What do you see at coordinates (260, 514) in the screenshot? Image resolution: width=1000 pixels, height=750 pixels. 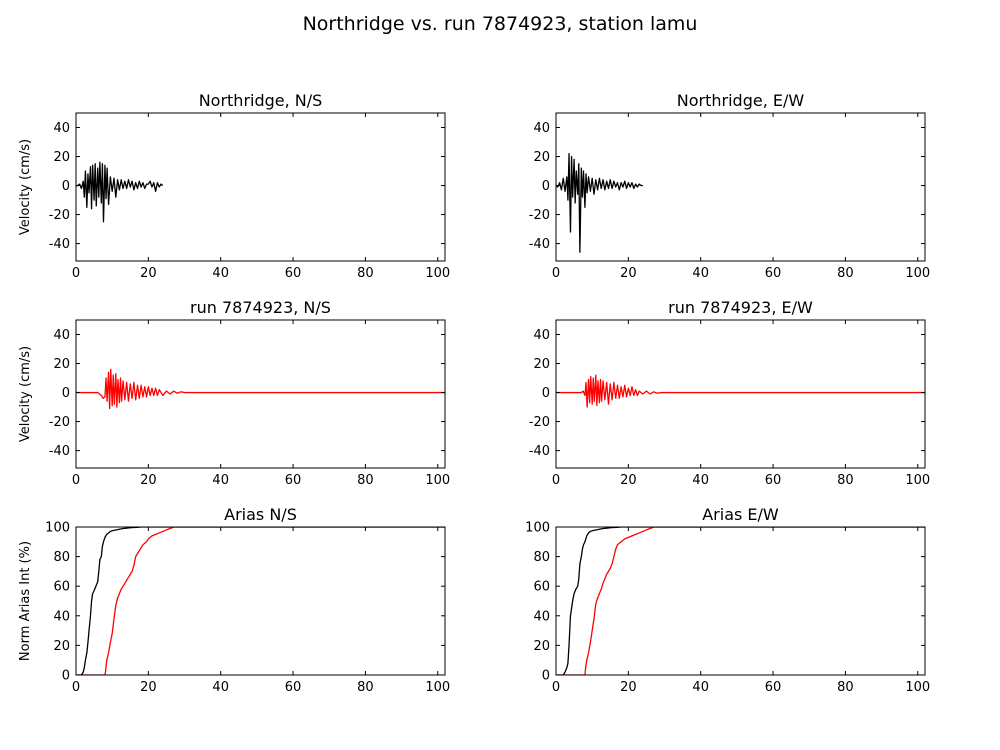 I see `chart-title: Arias N/S` at bounding box center [260, 514].